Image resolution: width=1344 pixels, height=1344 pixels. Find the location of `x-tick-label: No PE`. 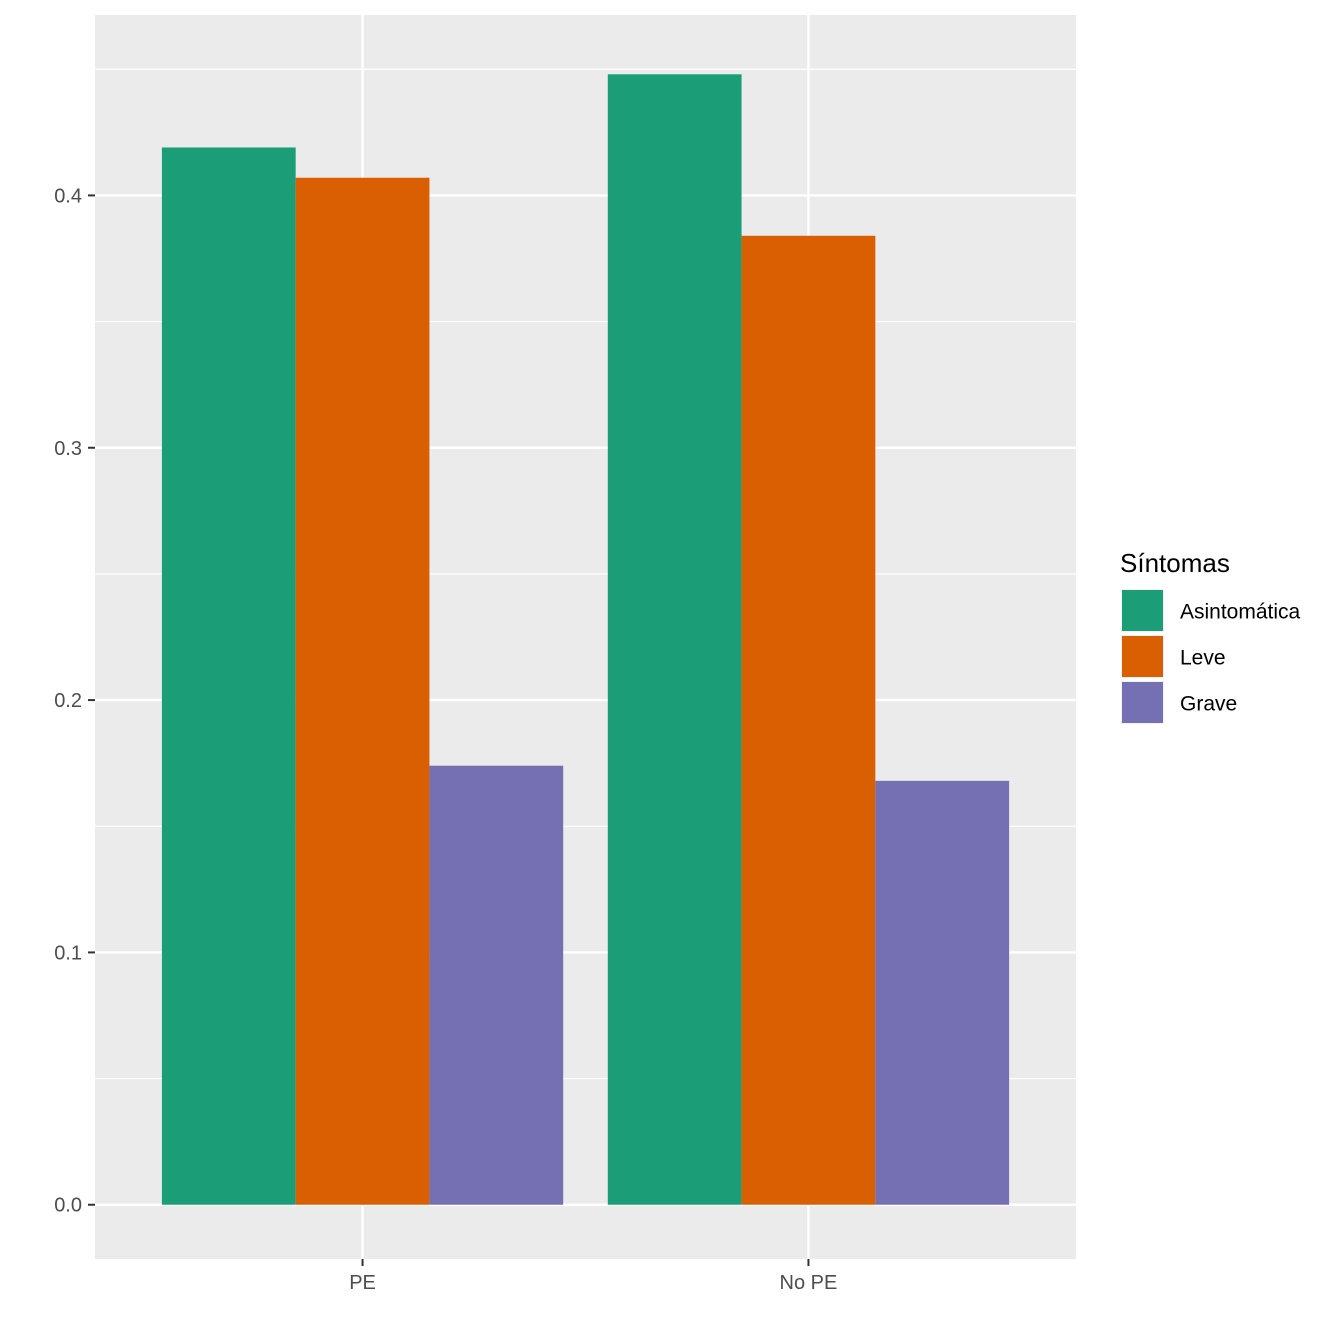

x-tick-label: No PE is located at coordinates (809, 1283).